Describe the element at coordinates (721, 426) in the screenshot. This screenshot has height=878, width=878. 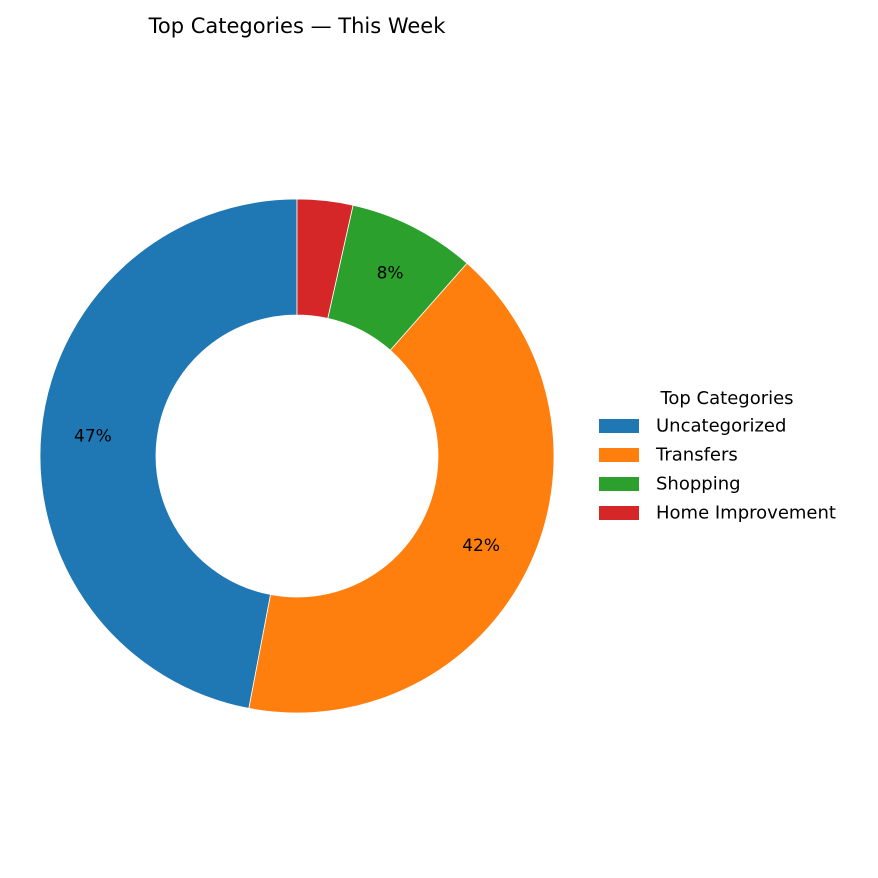
I see `legend-label-uncategorized: Uncategorized` at that location.